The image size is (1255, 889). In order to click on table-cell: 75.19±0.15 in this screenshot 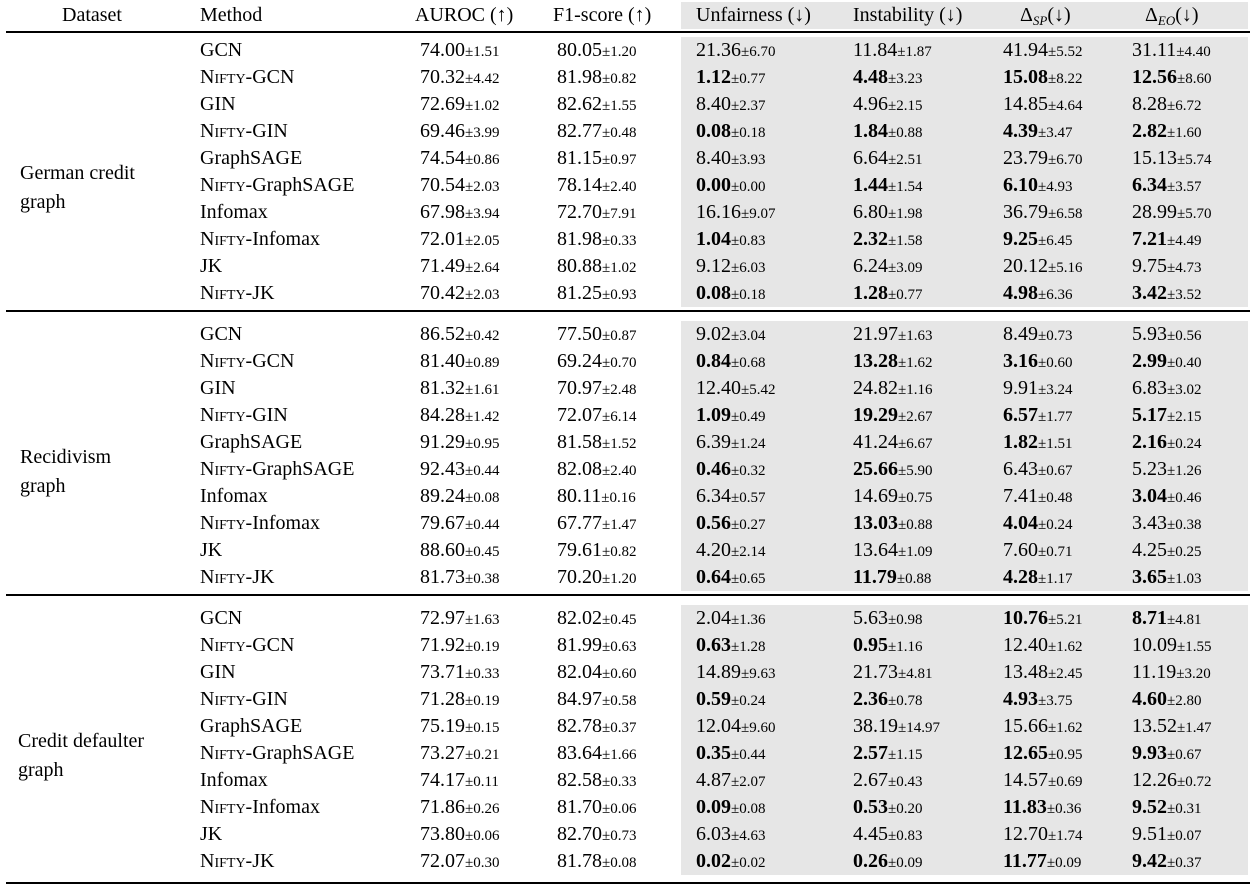, I will do `click(459, 726)`.